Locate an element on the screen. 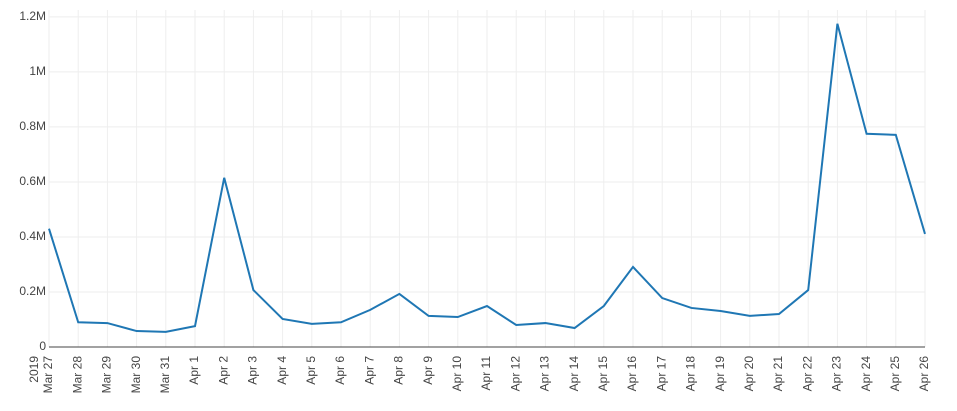 This screenshot has height=411, width=957. x-tick-label: Mar 28 is located at coordinates (77, 375).